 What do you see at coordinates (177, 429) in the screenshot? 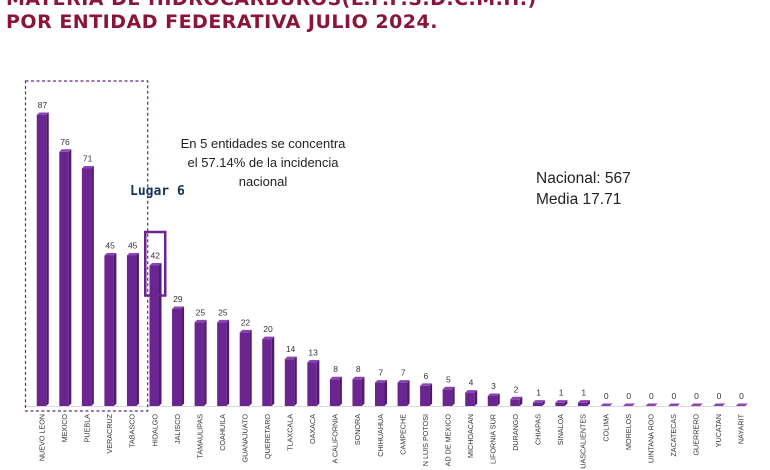
I see `category-label: JALISCO` at bounding box center [177, 429].